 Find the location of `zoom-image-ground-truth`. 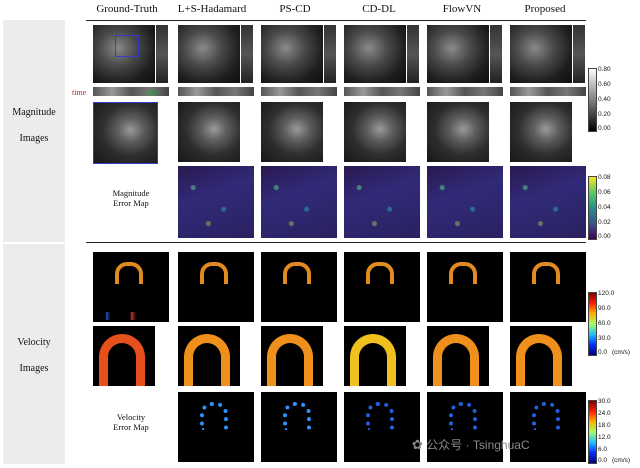

zoom-image-ground-truth is located at coordinates (125, 133).